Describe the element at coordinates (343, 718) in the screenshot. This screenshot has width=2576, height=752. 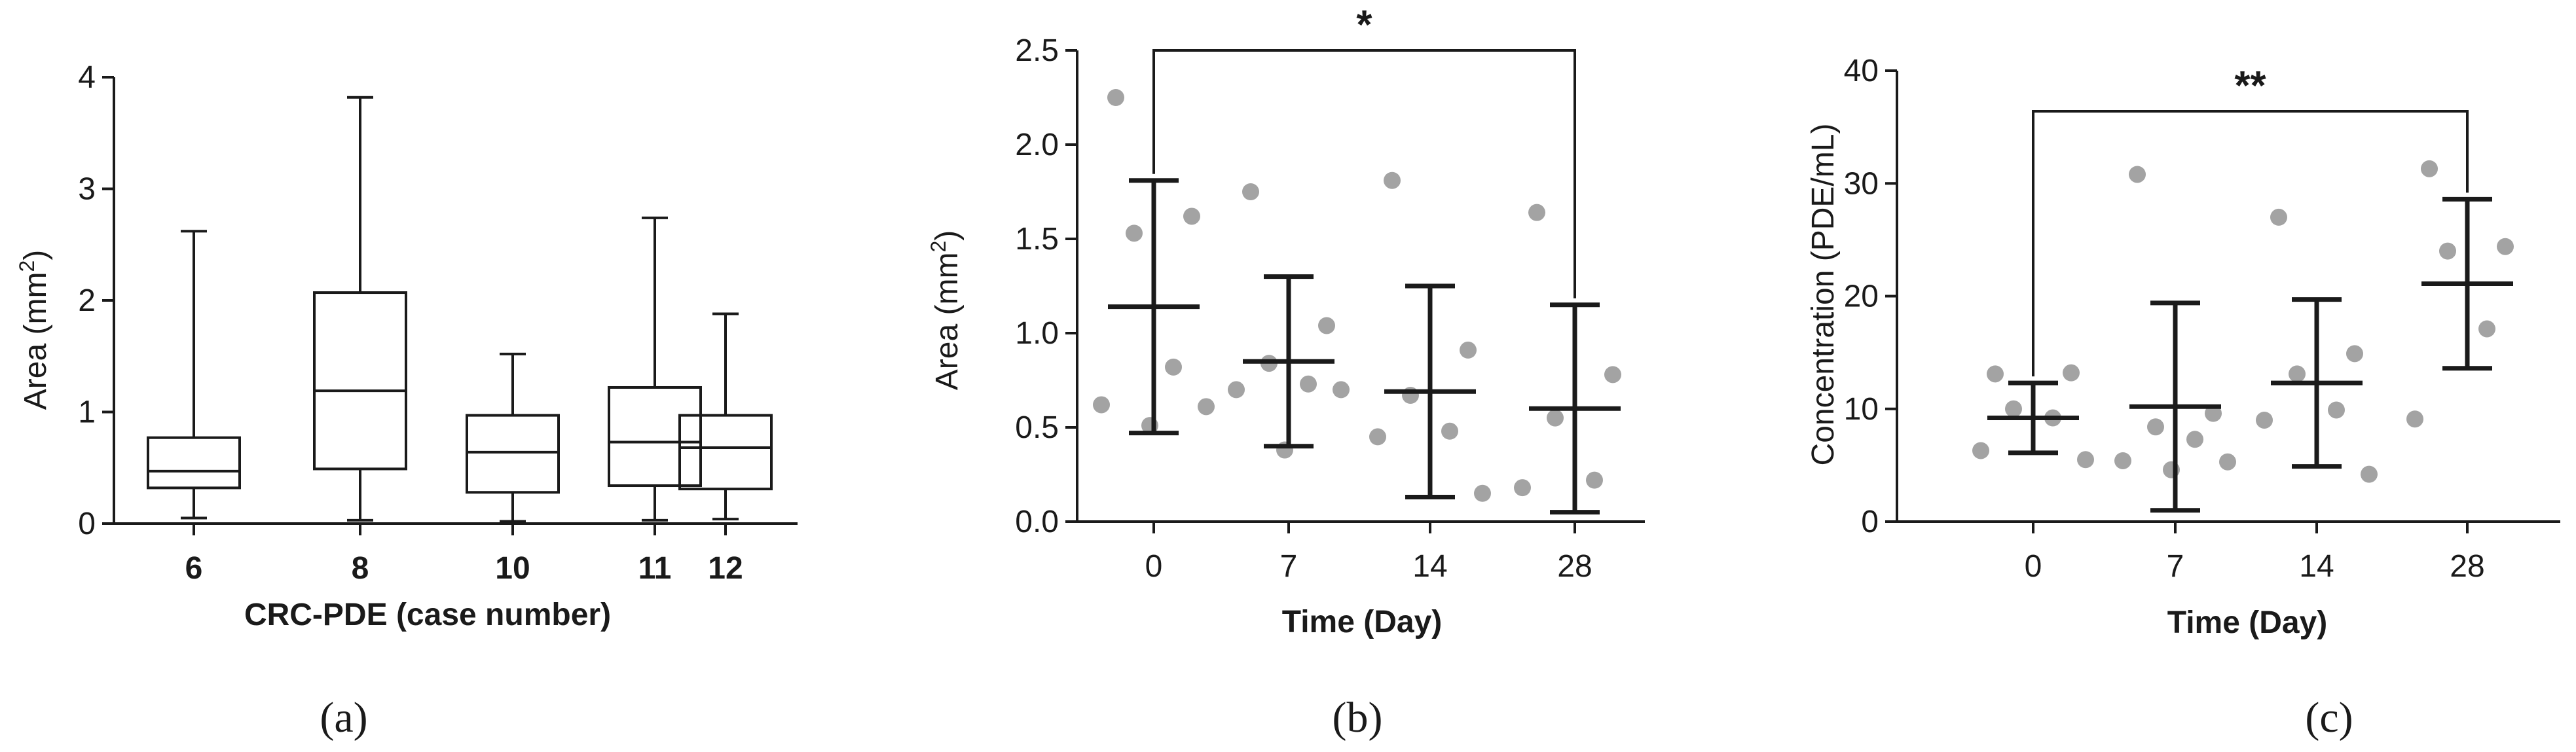
I see `panel-a-label: (a)` at that location.